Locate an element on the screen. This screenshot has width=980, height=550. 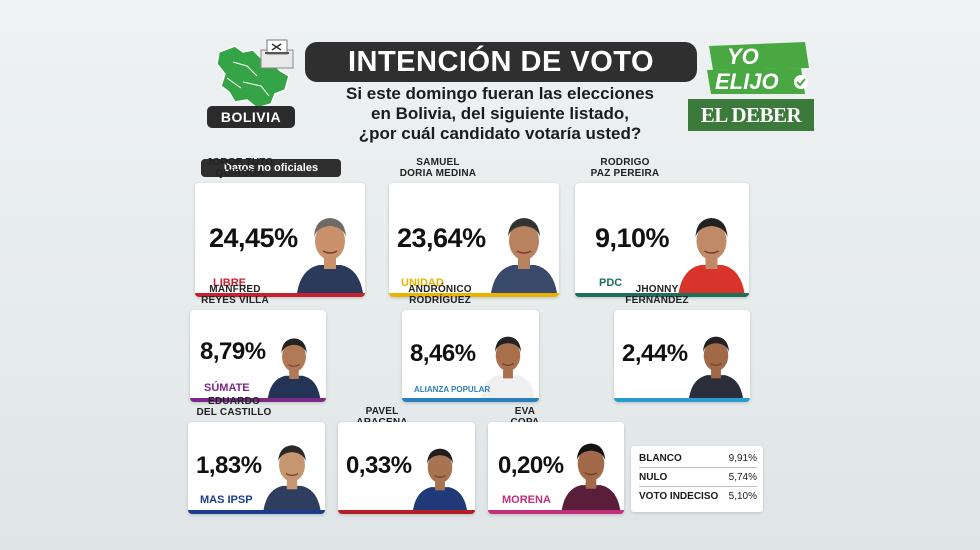
candidate-name: EDUARDO DEL CASTILLO is located at coordinates (234, 407).